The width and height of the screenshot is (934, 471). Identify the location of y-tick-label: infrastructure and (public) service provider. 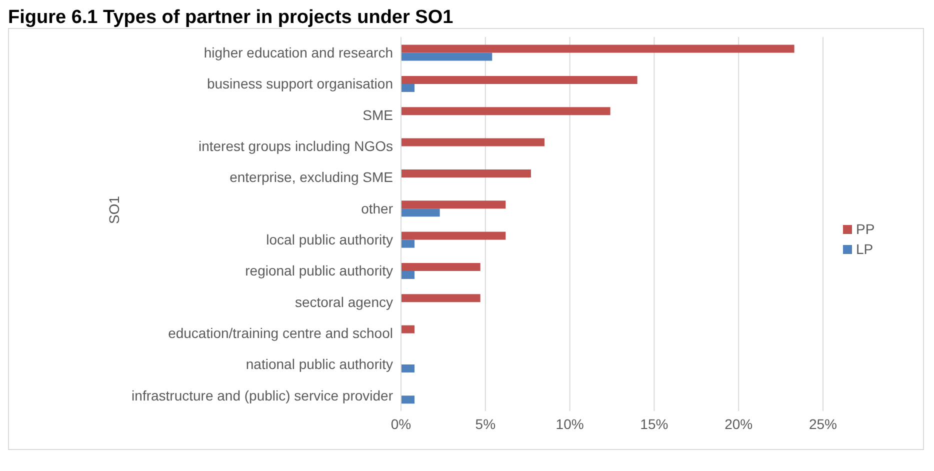
(263, 395).